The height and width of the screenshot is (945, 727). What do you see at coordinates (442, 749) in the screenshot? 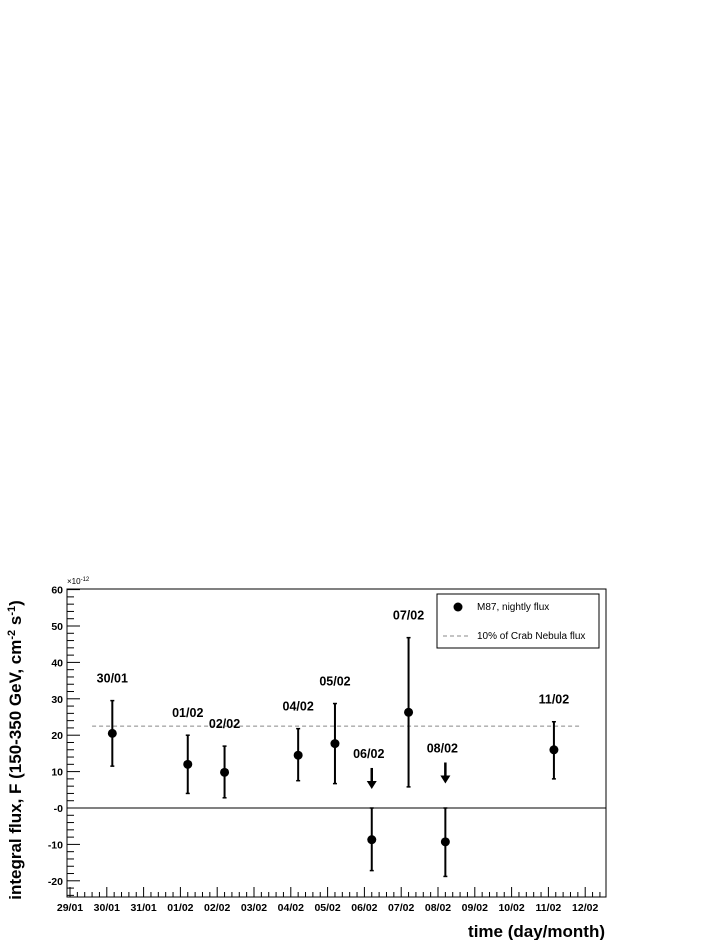
I see `upper-limit-date-label: 08/02` at bounding box center [442, 749].